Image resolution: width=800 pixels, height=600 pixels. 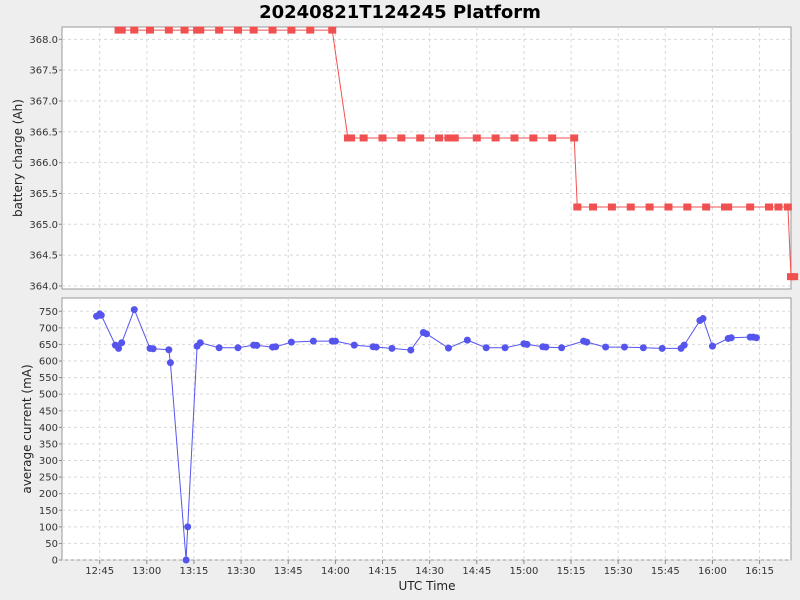 What do you see at coordinates (48, 328) in the screenshot?
I see `average-current-y-tick-label: 700` at bounding box center [48, 328].